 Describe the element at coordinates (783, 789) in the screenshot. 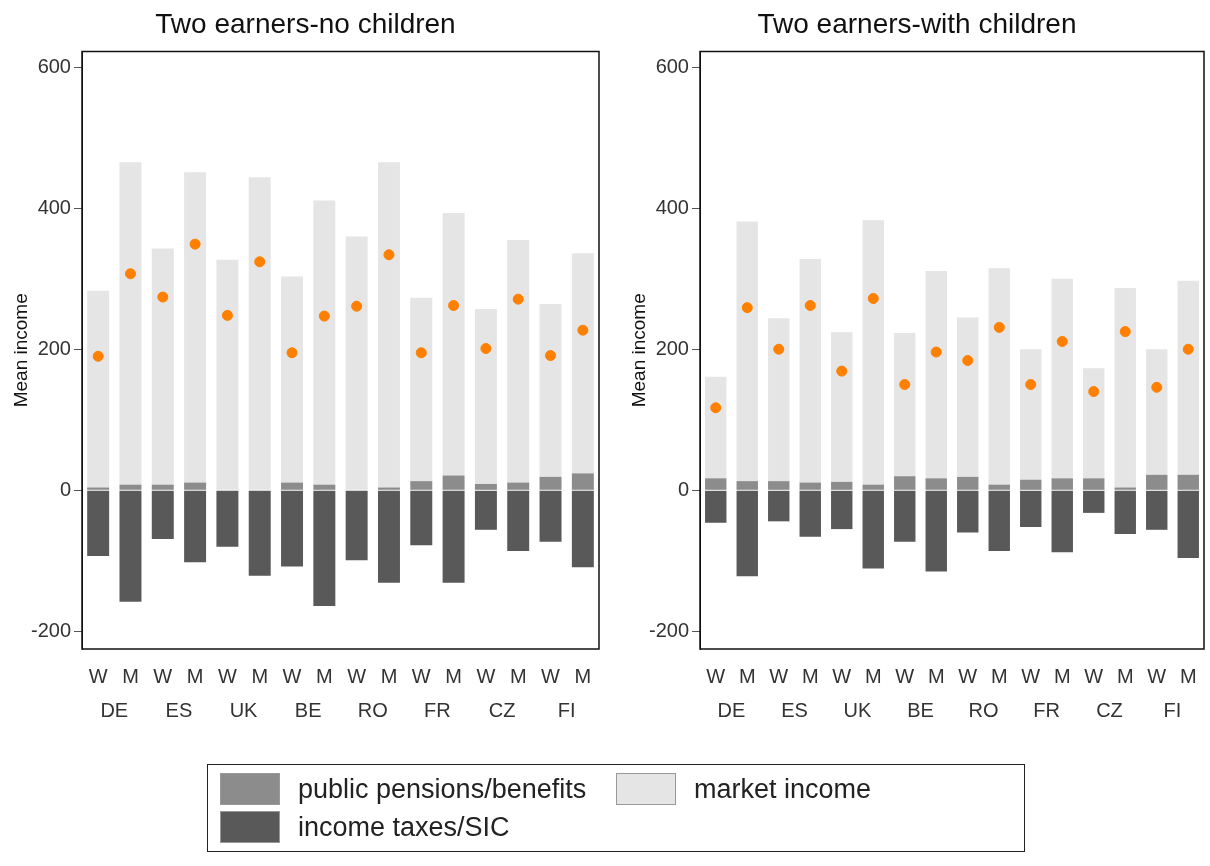

I see `legend-label: market income` at that location.